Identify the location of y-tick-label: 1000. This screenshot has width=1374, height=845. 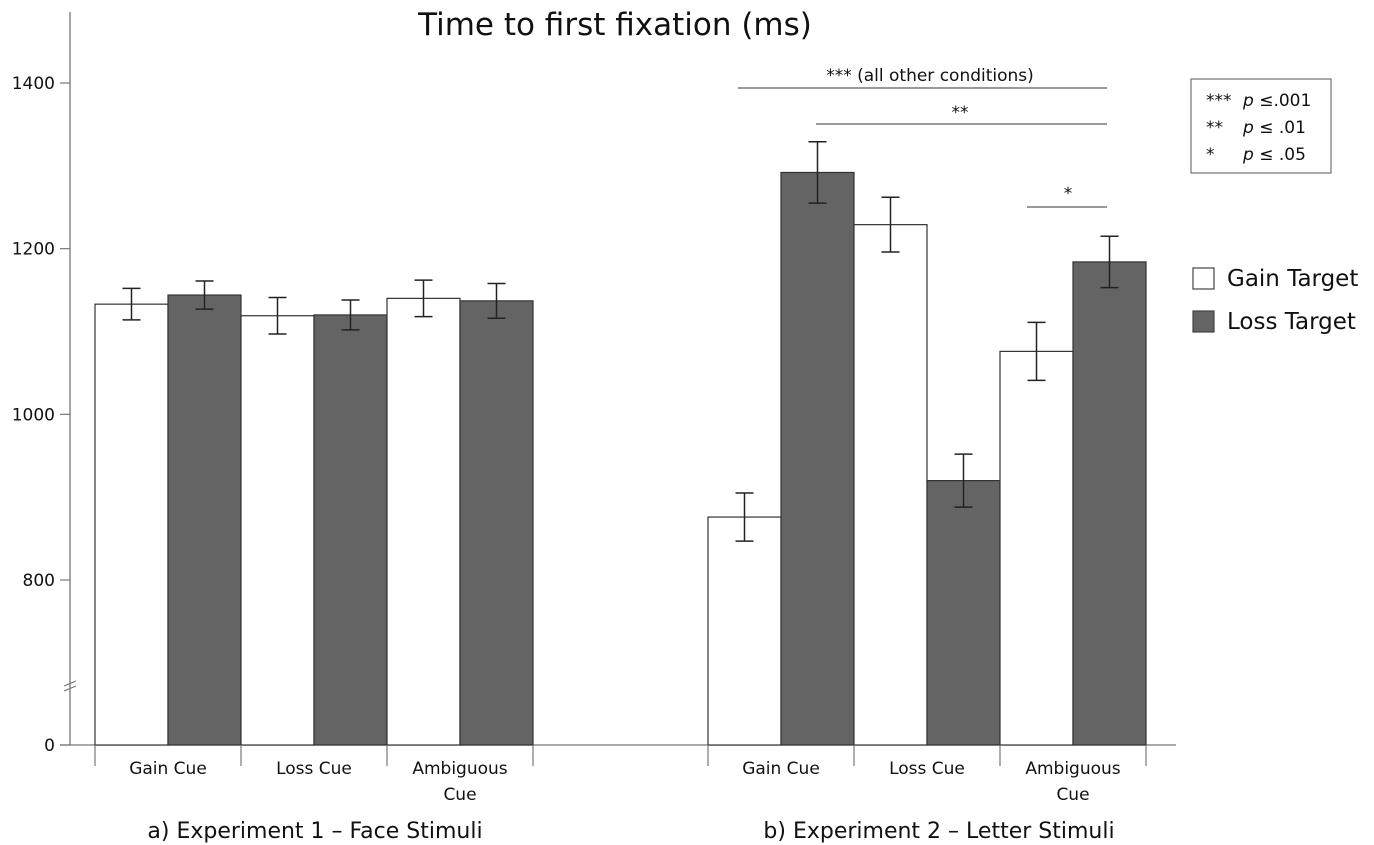
(33, 415).